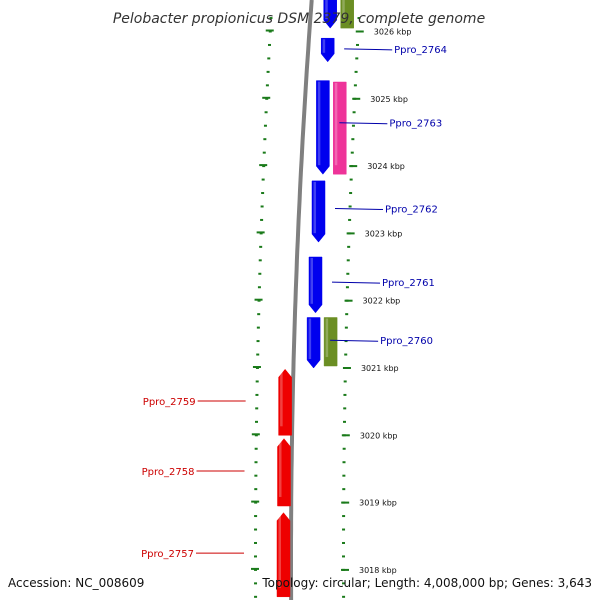 Image resolution: width=600 pixels, height=600 pixels. Describe the element at coordinates (408, 283) in the screenshot. I see `gene-label: Ppro_2761` at that location.